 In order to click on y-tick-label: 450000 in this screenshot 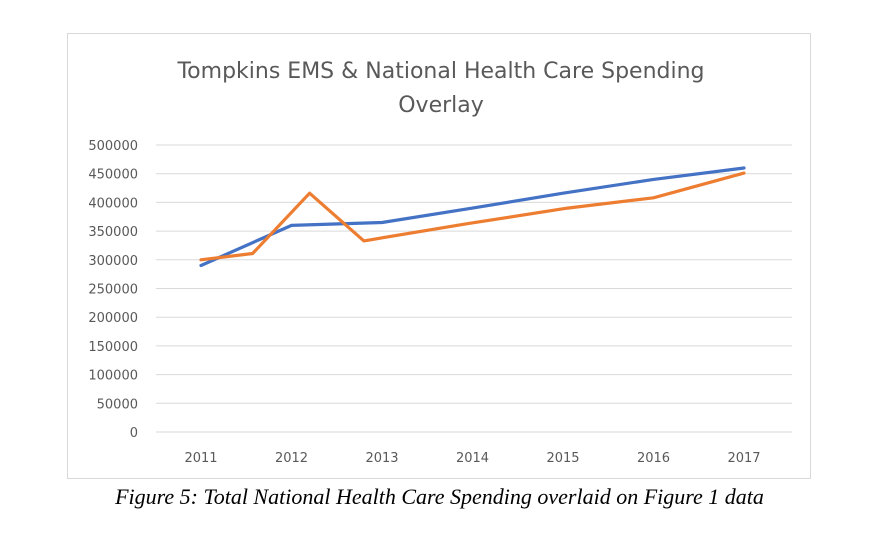, I will do `click(113, 175)`.